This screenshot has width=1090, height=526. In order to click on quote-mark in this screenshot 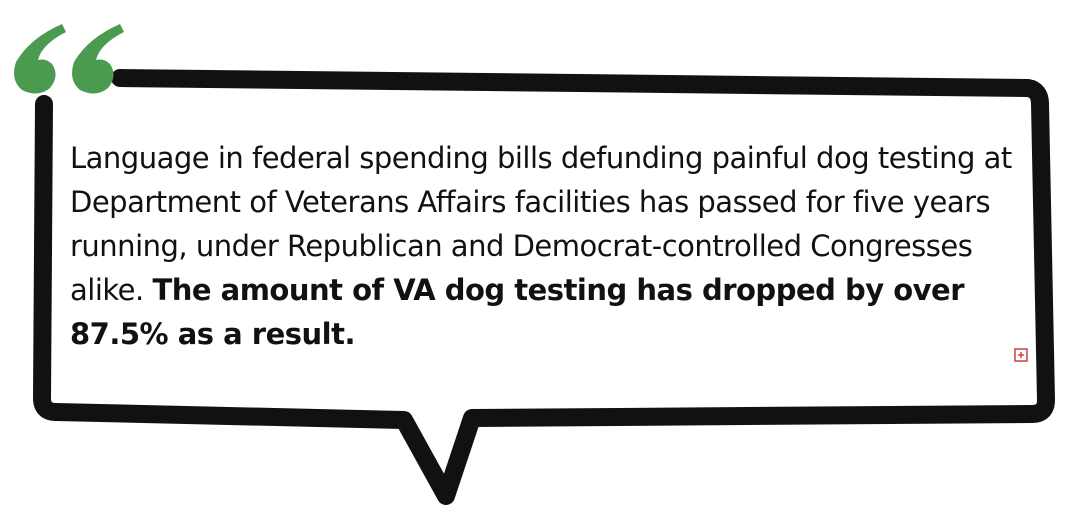, I will do `click(69, 59)`.